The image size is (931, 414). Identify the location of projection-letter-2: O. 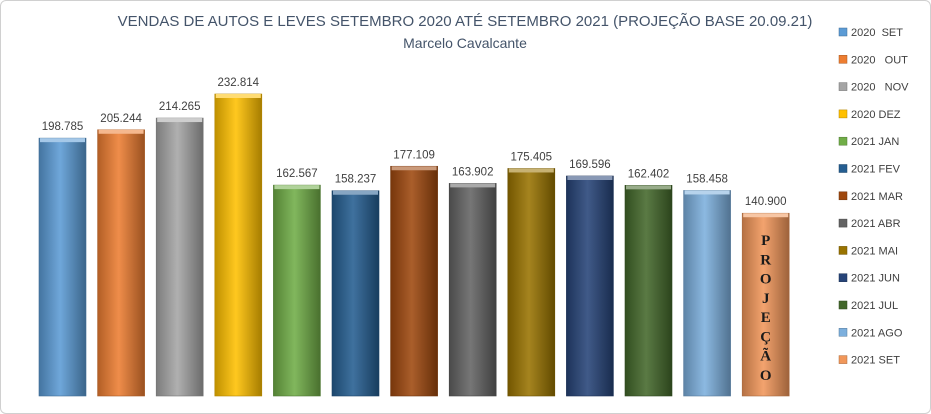
(766, 280).